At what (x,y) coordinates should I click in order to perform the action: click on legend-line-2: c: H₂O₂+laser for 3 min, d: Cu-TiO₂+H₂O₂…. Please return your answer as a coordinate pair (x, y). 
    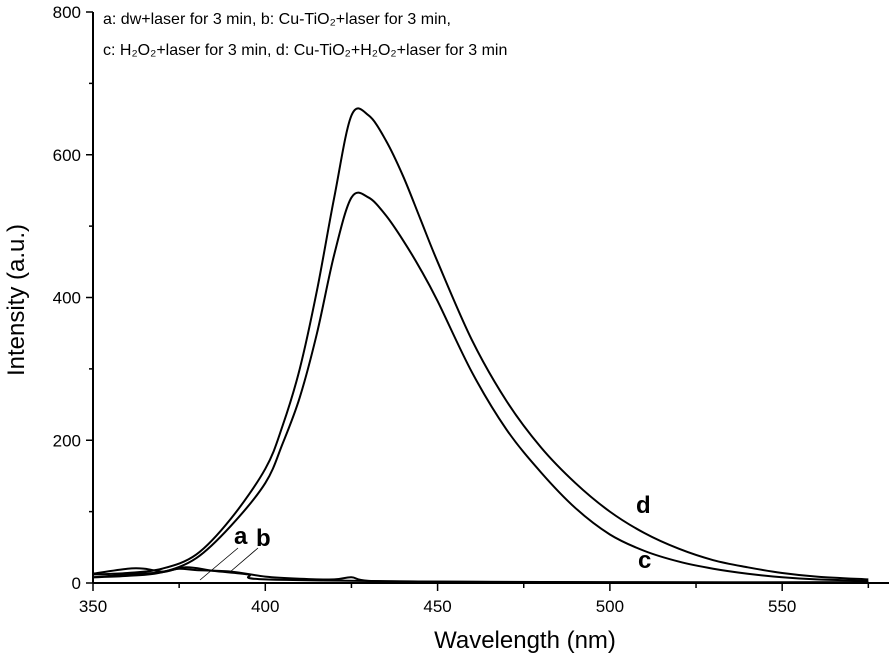
    Looking at the image, I should click on (305, 50).